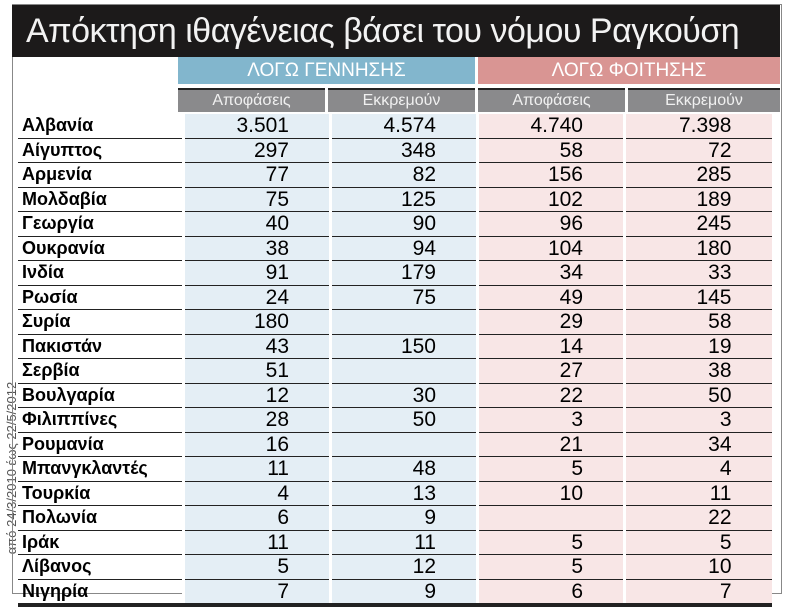  What do you see at coordinates (550, 297) in the screenshot?
I see `table-cell: 49` at bounding box center [550, 297].